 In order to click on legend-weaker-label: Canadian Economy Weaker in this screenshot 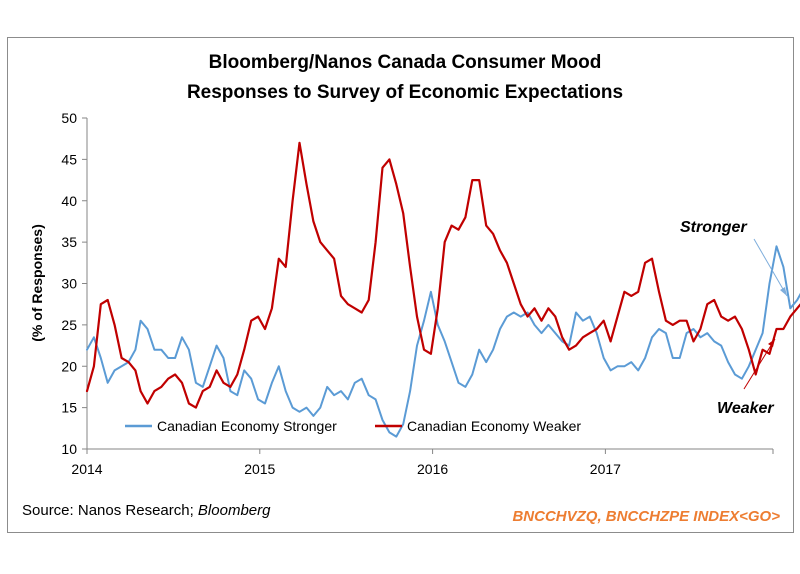, I will do `click(494, 426)`.